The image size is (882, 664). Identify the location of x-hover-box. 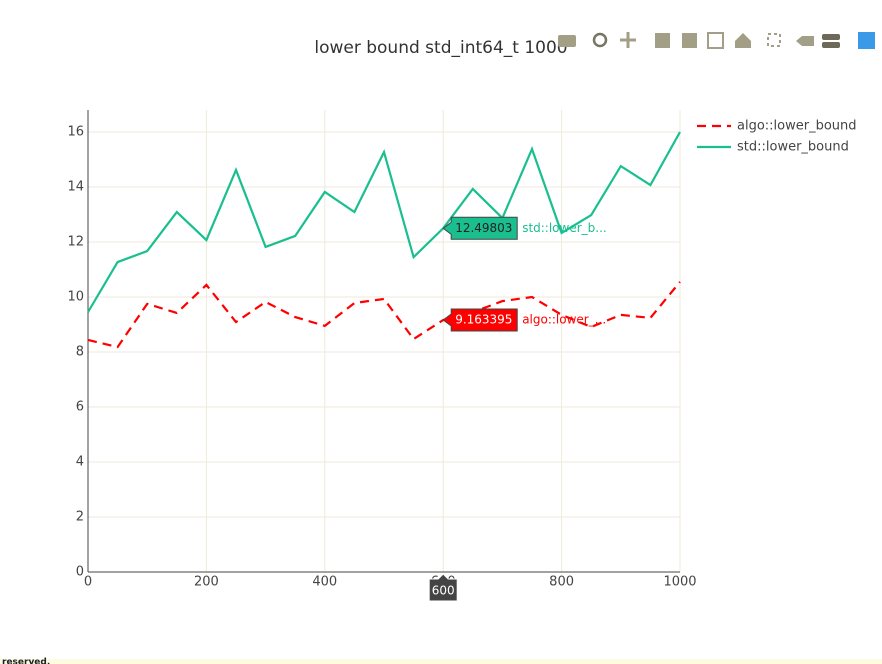
(443, 587).